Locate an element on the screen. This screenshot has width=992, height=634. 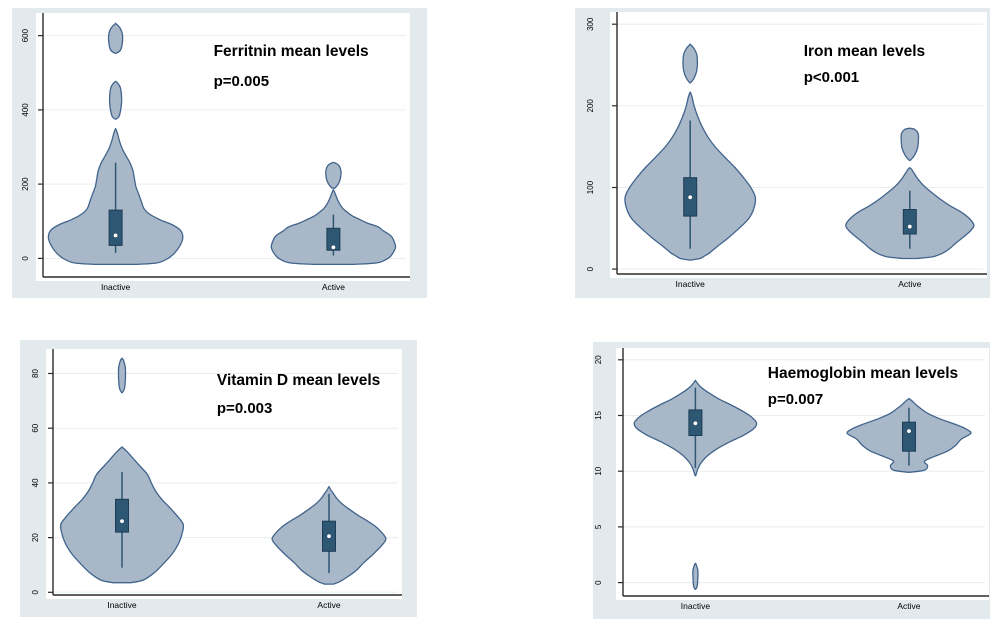
p-value-label: p<0.001 is located at coordinates (831, 77).